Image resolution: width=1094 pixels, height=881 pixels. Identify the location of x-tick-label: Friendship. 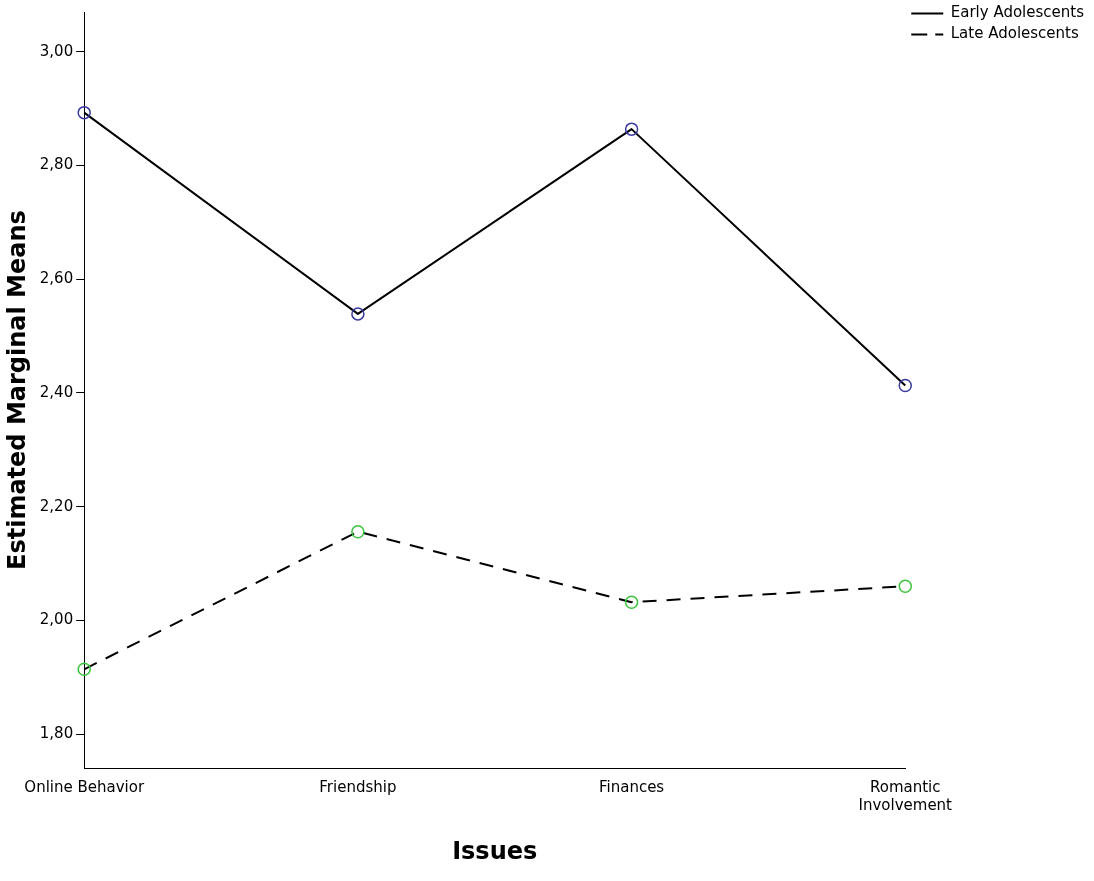
(358, 787).